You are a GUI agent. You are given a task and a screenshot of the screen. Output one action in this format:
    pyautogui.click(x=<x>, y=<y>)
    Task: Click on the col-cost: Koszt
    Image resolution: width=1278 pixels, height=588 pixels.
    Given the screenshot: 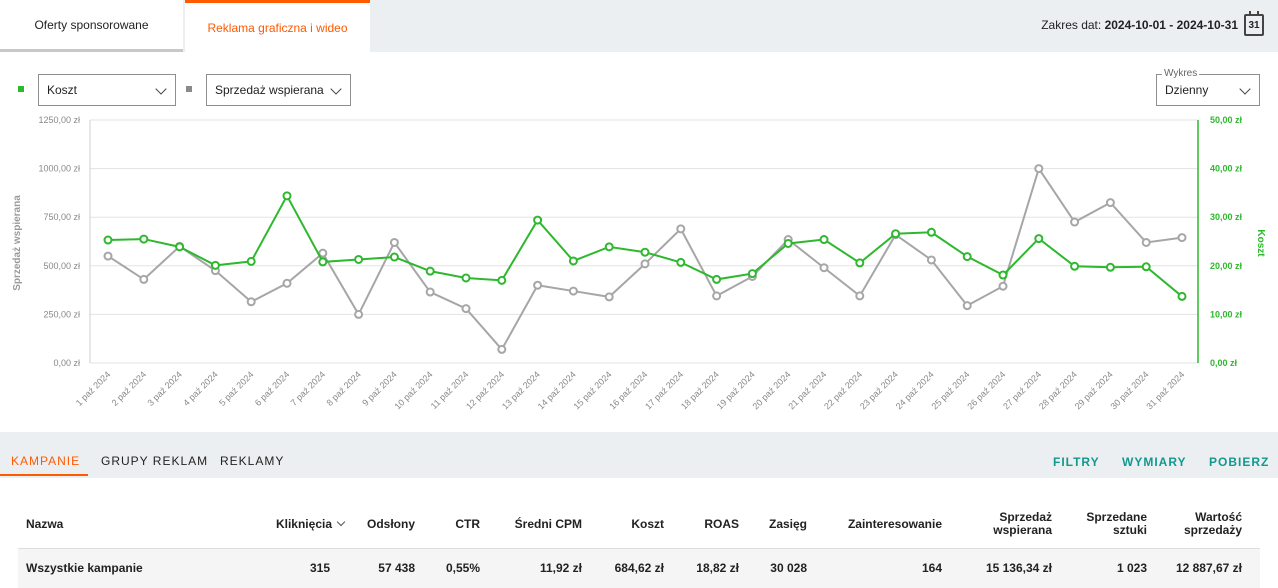 What is the action you would take?
    pyautogui.click(x=641, y=524)
    